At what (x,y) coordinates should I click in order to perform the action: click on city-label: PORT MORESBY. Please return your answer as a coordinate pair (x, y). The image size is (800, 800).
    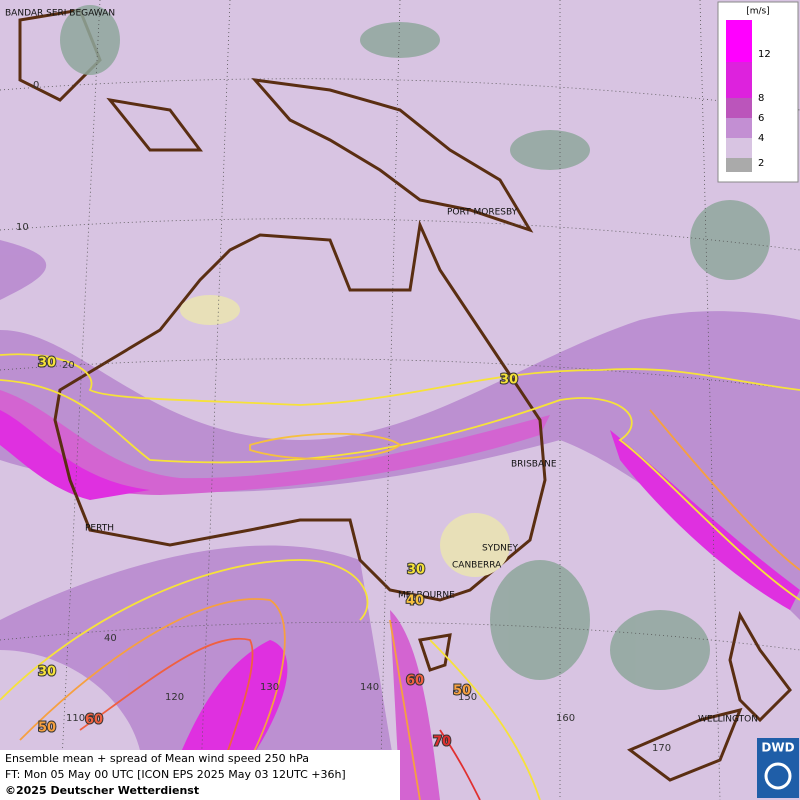
    Looking at the image, I should click on (482, 213).